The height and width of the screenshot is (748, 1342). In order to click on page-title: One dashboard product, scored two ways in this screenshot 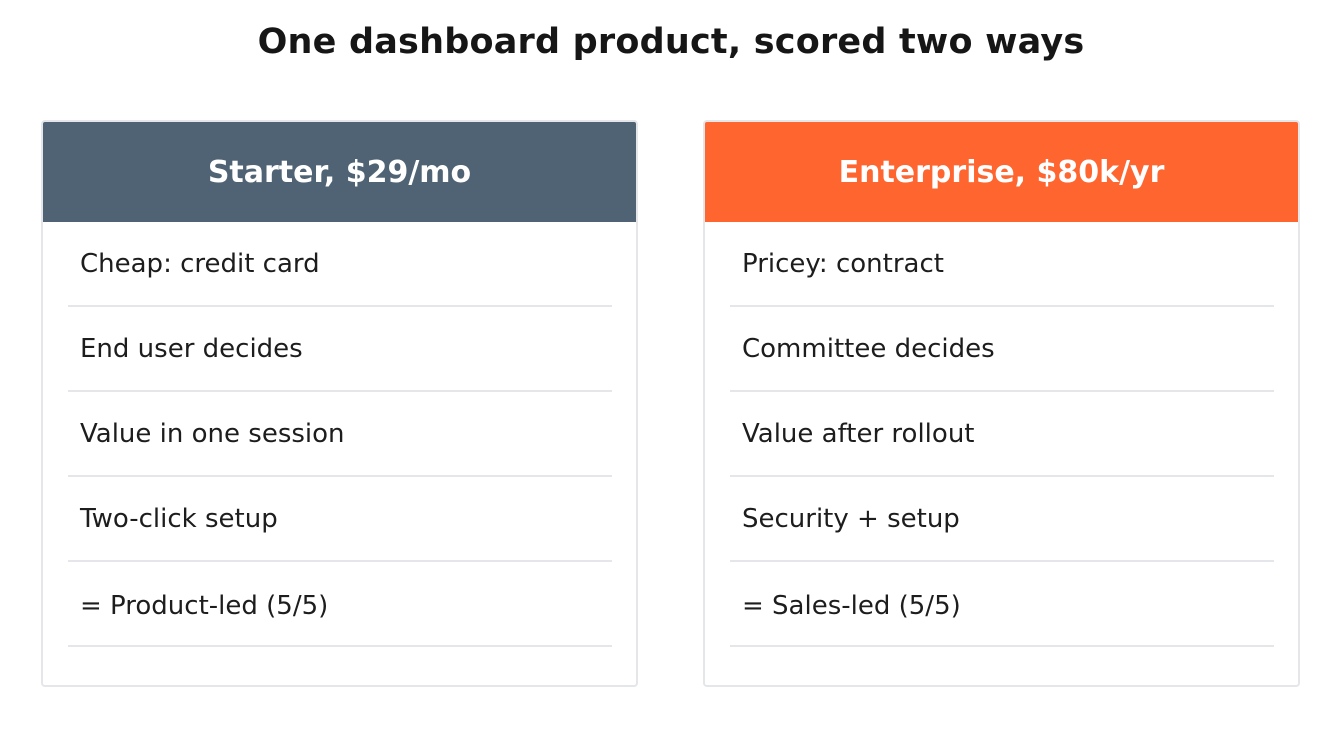, I will do `click(671, 42)`.